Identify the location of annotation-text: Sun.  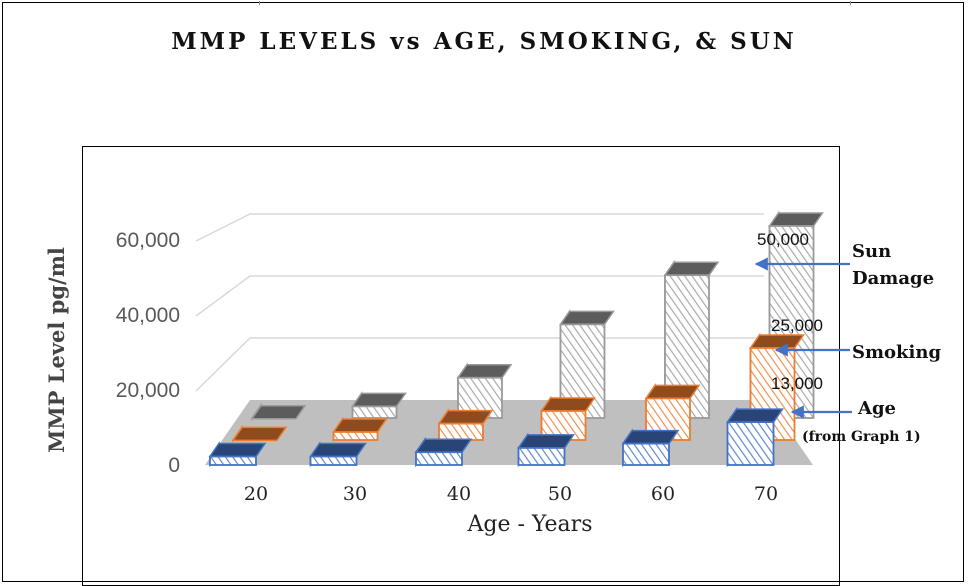
(871, 251).